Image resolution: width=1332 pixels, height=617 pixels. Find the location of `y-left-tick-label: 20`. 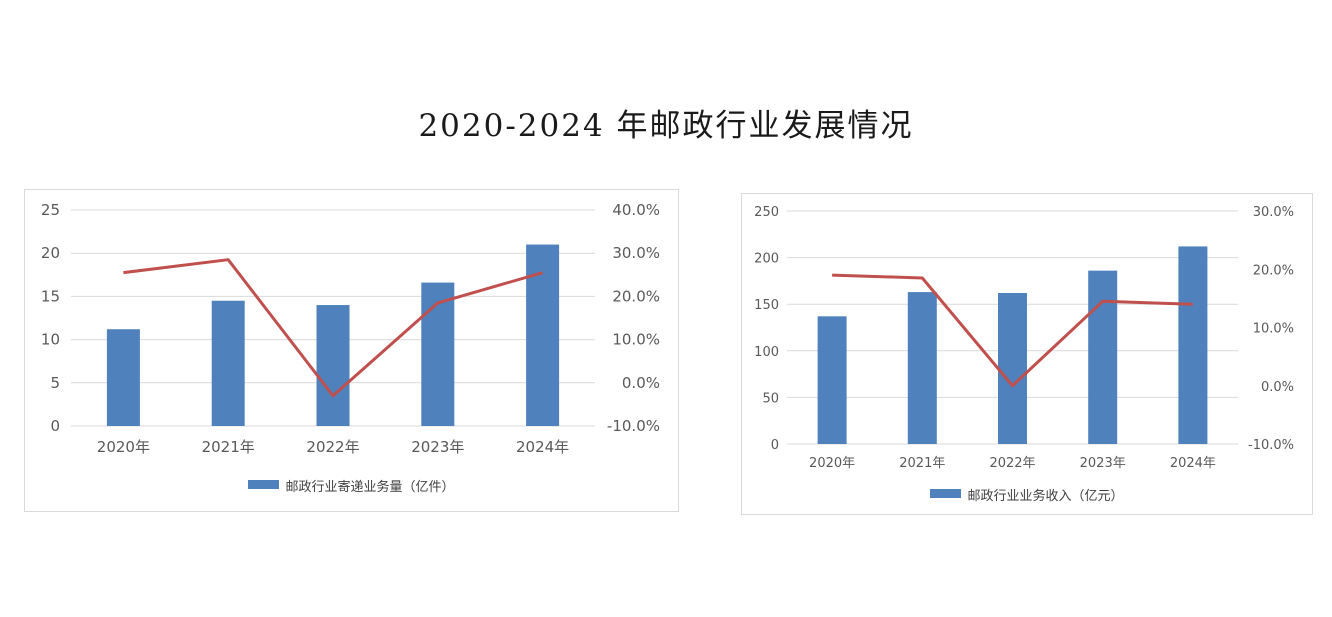

y-left-tick-label: 20 is located at coordinates (50, 253).